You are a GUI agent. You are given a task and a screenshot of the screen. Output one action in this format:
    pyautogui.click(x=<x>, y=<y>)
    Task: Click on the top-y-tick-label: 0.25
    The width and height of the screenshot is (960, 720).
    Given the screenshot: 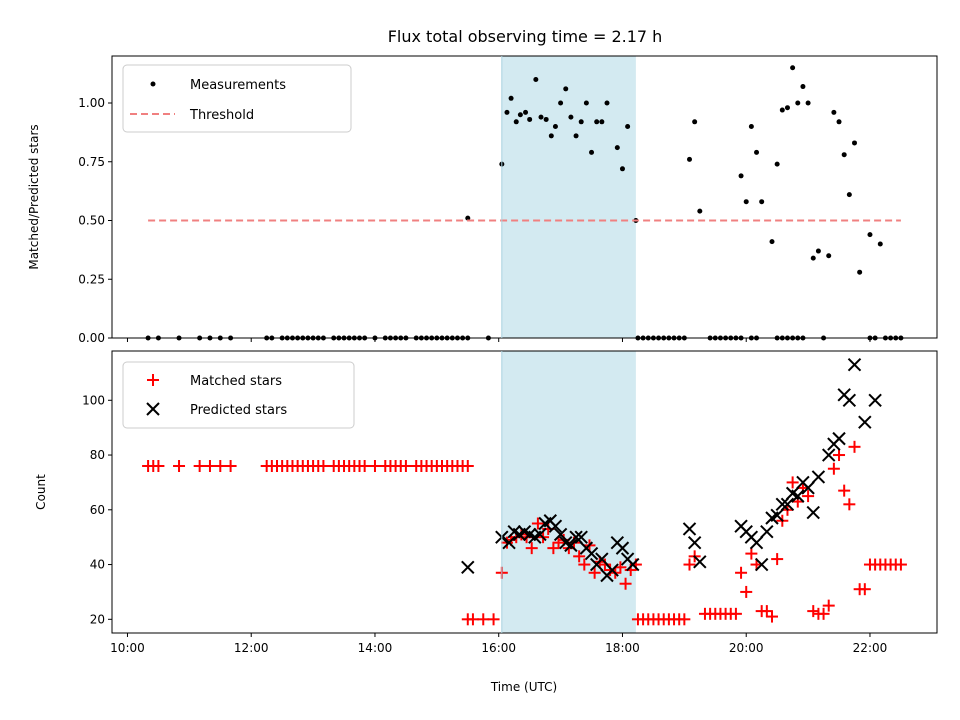 What is the action you would take?
    pyautogui.click(x=91, y=279)
    